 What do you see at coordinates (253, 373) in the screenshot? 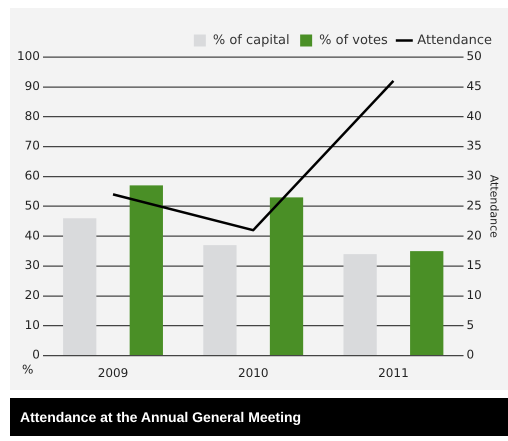
I see `x-tick-label: 2010` at bounding box center [253, 373].